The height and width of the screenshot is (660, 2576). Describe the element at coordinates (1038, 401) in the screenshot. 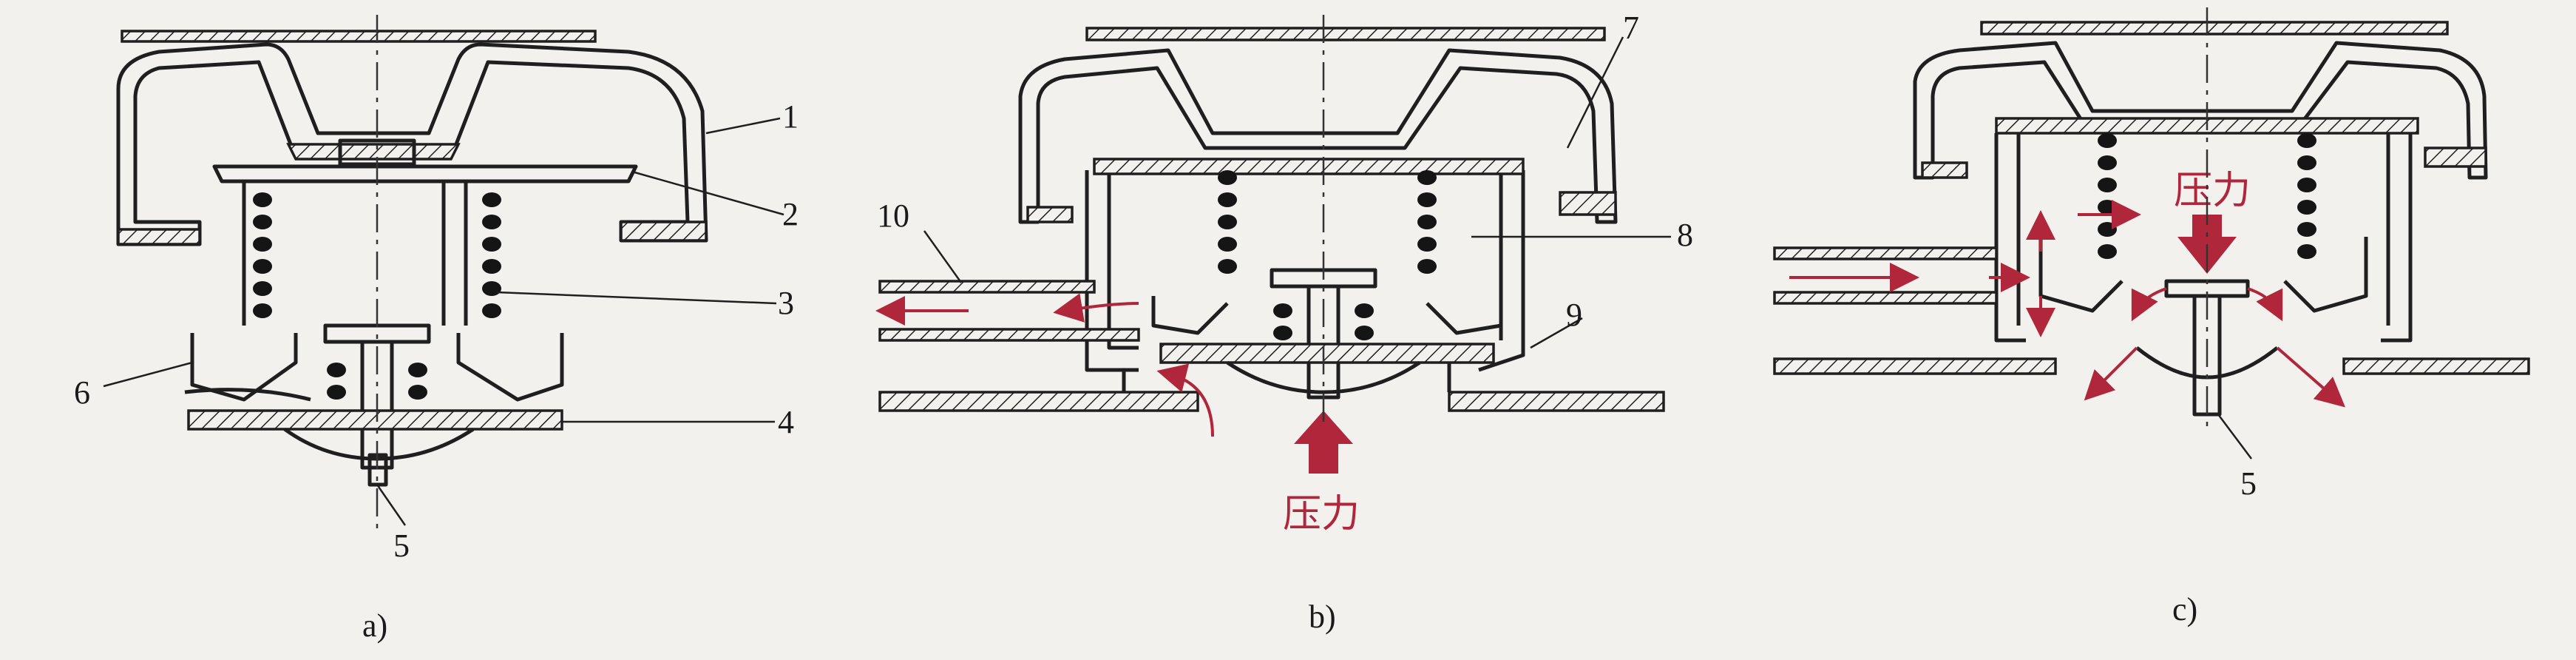

I see `radiator-base-b` at that location.